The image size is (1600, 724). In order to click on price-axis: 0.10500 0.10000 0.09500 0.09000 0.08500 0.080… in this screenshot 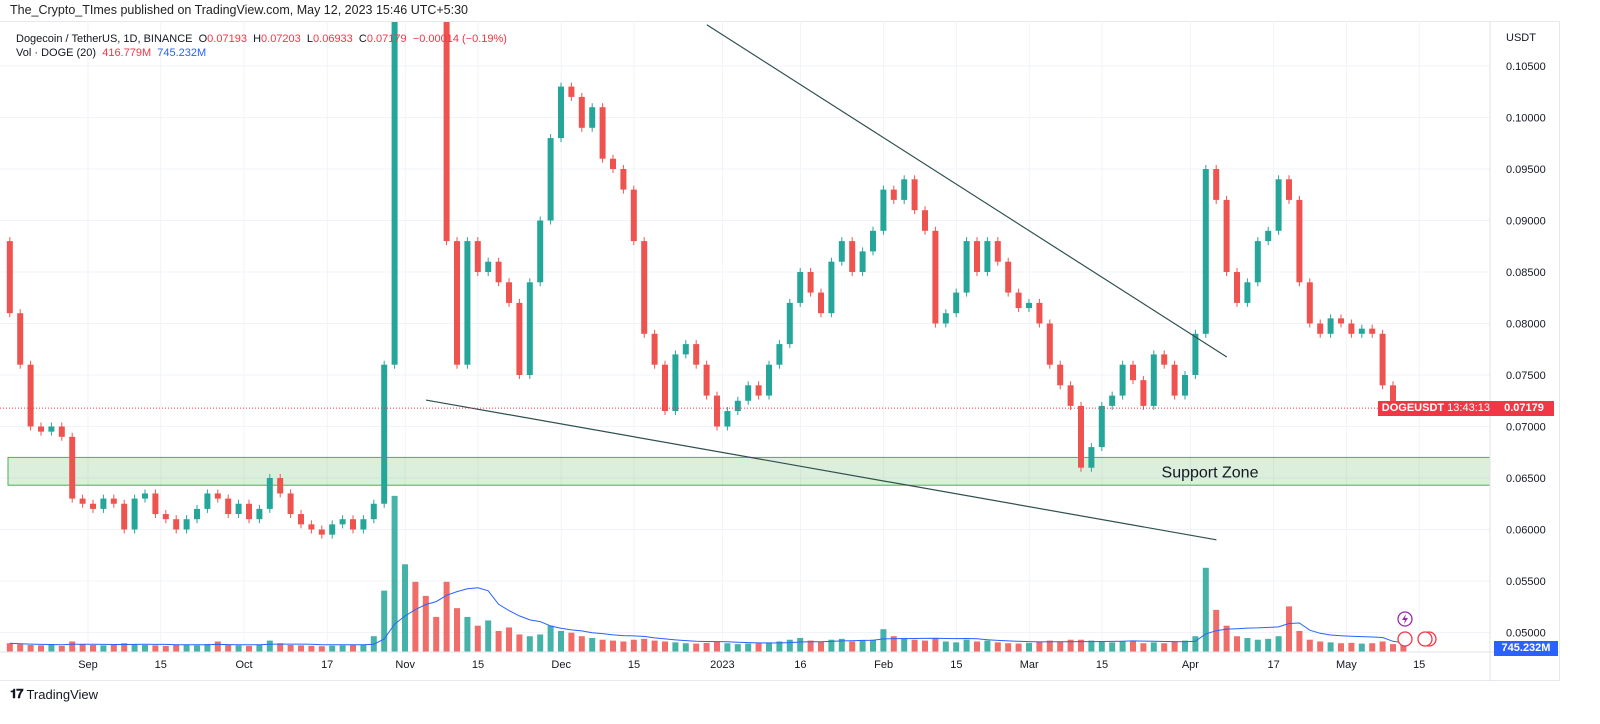, I will do `click(1517, 351)`.